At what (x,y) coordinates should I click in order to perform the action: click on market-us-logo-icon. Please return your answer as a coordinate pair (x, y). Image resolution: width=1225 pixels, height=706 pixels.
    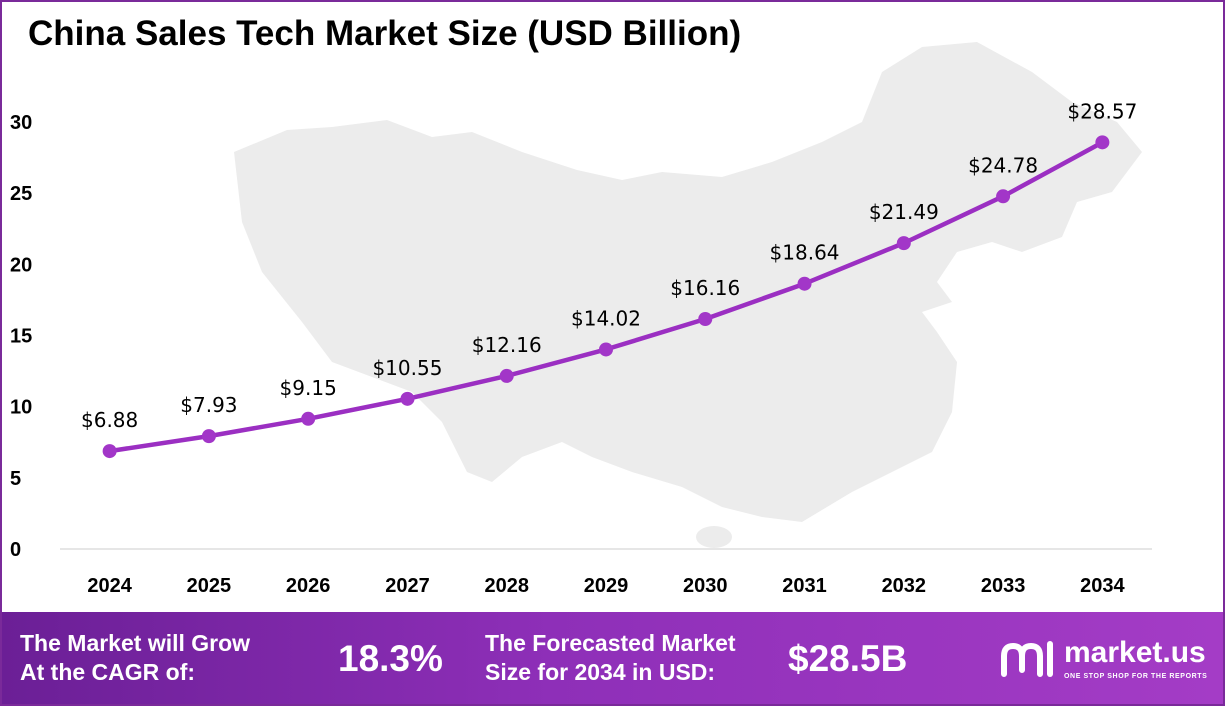
    Looking at the image, I should click on (1027, 659).